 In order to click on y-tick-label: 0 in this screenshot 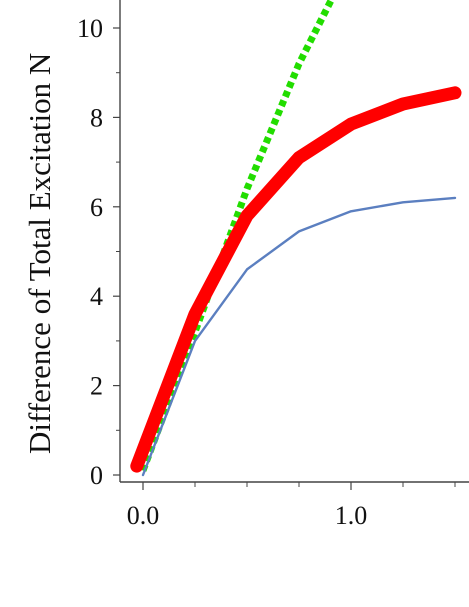, I will do `click(96, 475)`.